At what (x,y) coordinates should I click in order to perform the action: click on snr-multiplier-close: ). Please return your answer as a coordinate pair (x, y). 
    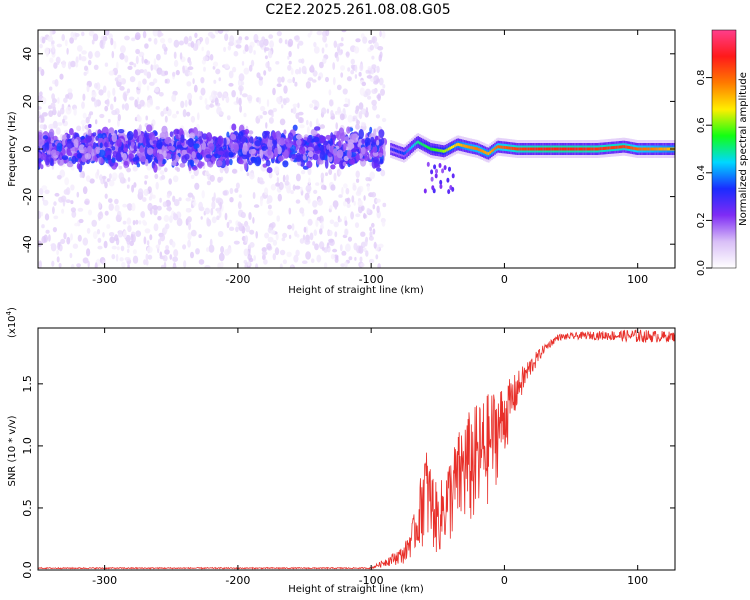
    Looking at the image, I should click on (12, 309).